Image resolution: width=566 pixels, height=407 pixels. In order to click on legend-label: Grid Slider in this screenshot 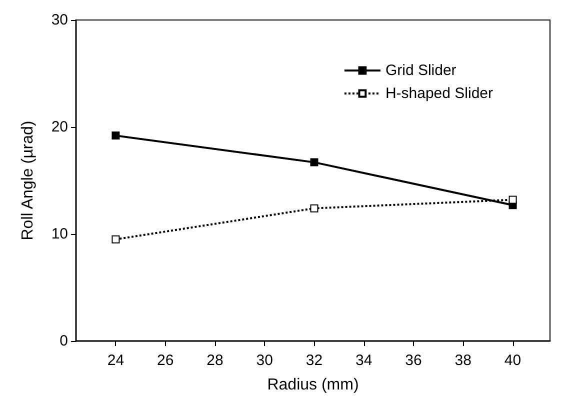, I will do `click(420, 70)`.